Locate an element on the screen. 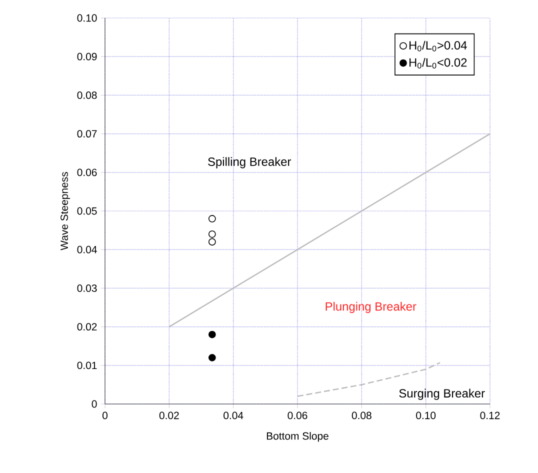 This screenshot has height=473, width=538. x-tick-label: 0.04 is located at coordinates (234, 416).